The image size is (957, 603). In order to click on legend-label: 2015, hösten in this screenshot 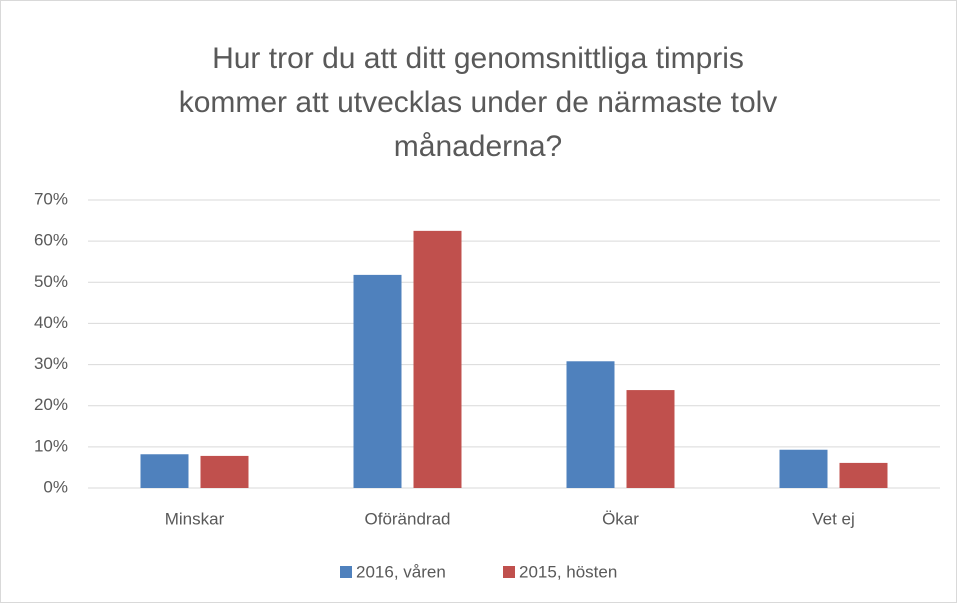, I will do `click(568, 571)`.